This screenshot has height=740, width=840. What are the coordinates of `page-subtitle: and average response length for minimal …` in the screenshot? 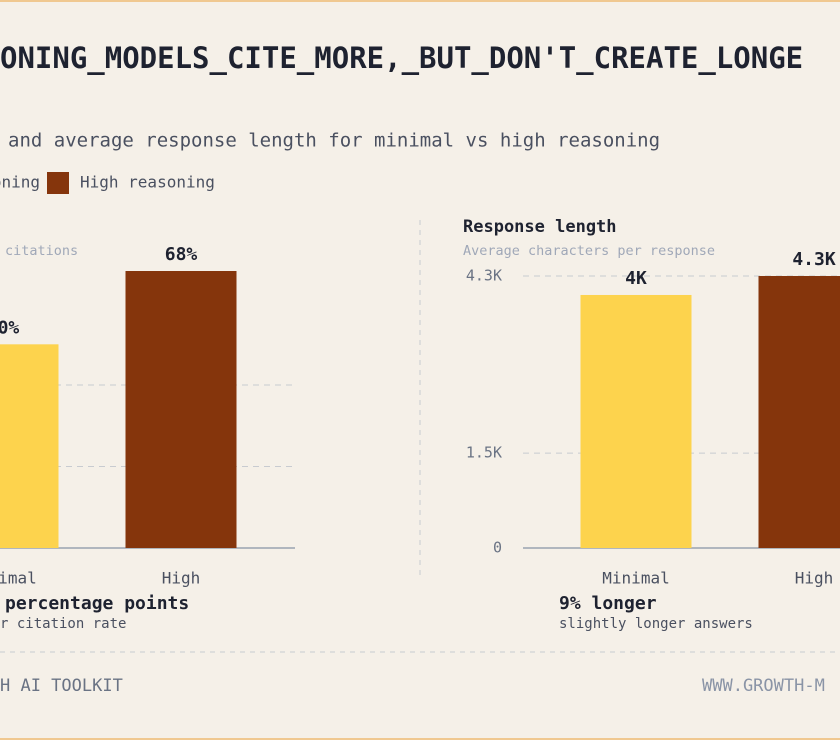 It's located at (334, 141).